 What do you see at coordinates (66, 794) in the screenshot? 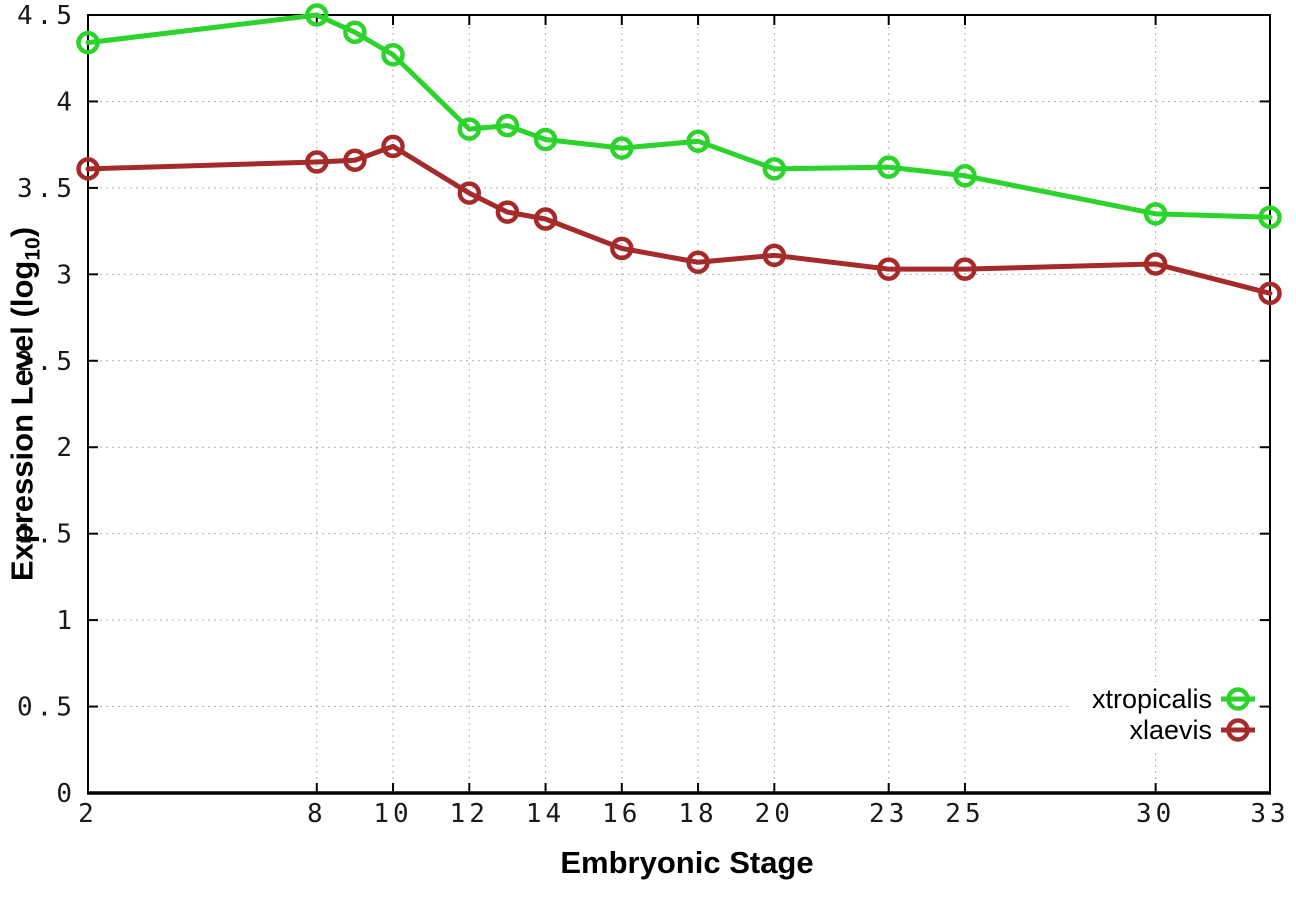
I see `y-tick-label: 0` at bounding box center [66, 794].